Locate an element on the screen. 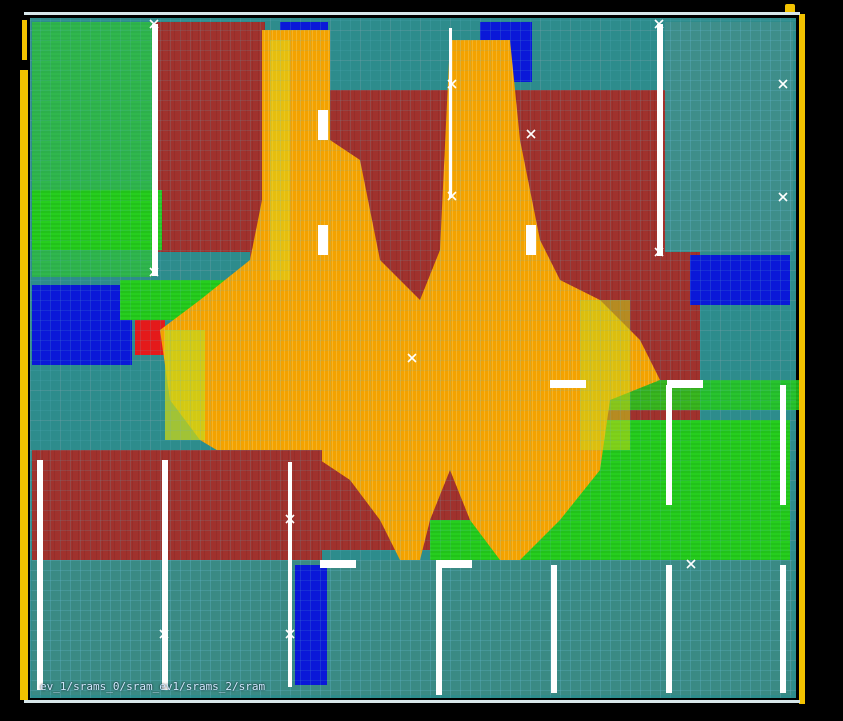 The width and height of the screenshot is (843, 721). instance-label: ev_1/srams_0/sram_ev1/srams_2/sram is located at coordinates (153, 686).